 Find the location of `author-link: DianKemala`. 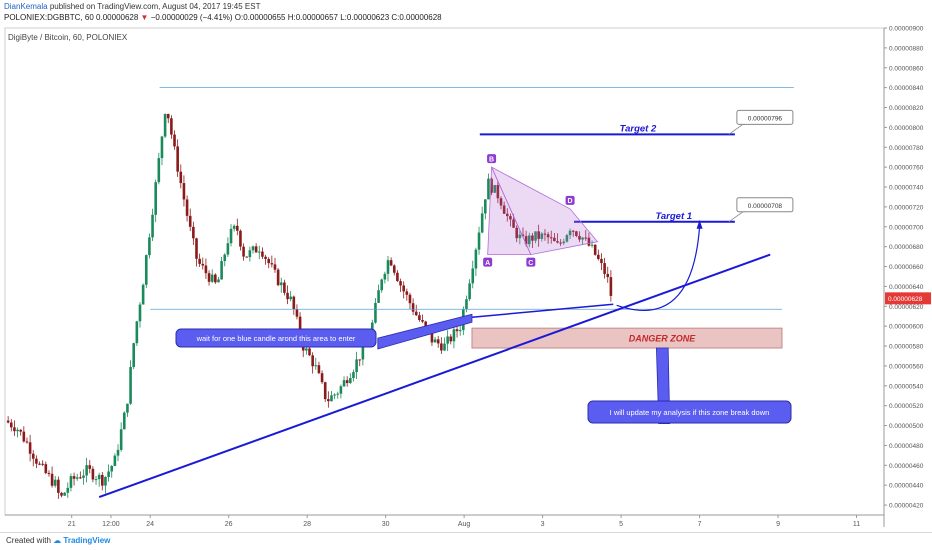

author-link: DianKemala is located at coordinates (26, 6).